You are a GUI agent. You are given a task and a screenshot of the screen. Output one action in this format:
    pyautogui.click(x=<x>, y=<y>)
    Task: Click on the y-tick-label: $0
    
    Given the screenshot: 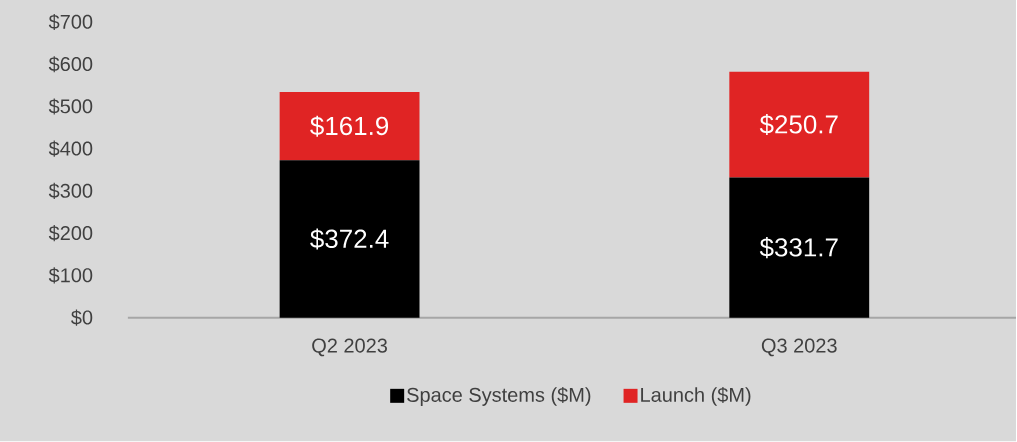 What is the action you would take?
    pyautogui.click(x=82, y=317)
    